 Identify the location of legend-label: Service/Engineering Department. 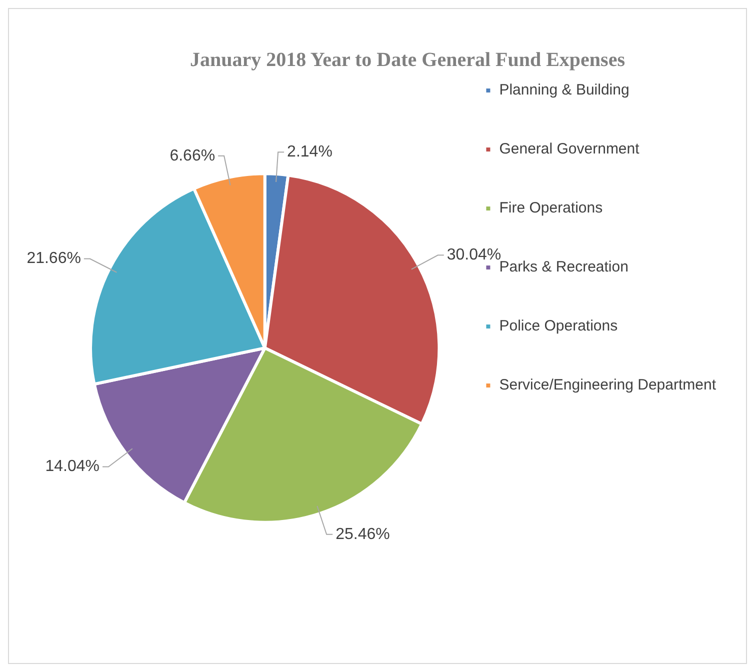
(608, 385).